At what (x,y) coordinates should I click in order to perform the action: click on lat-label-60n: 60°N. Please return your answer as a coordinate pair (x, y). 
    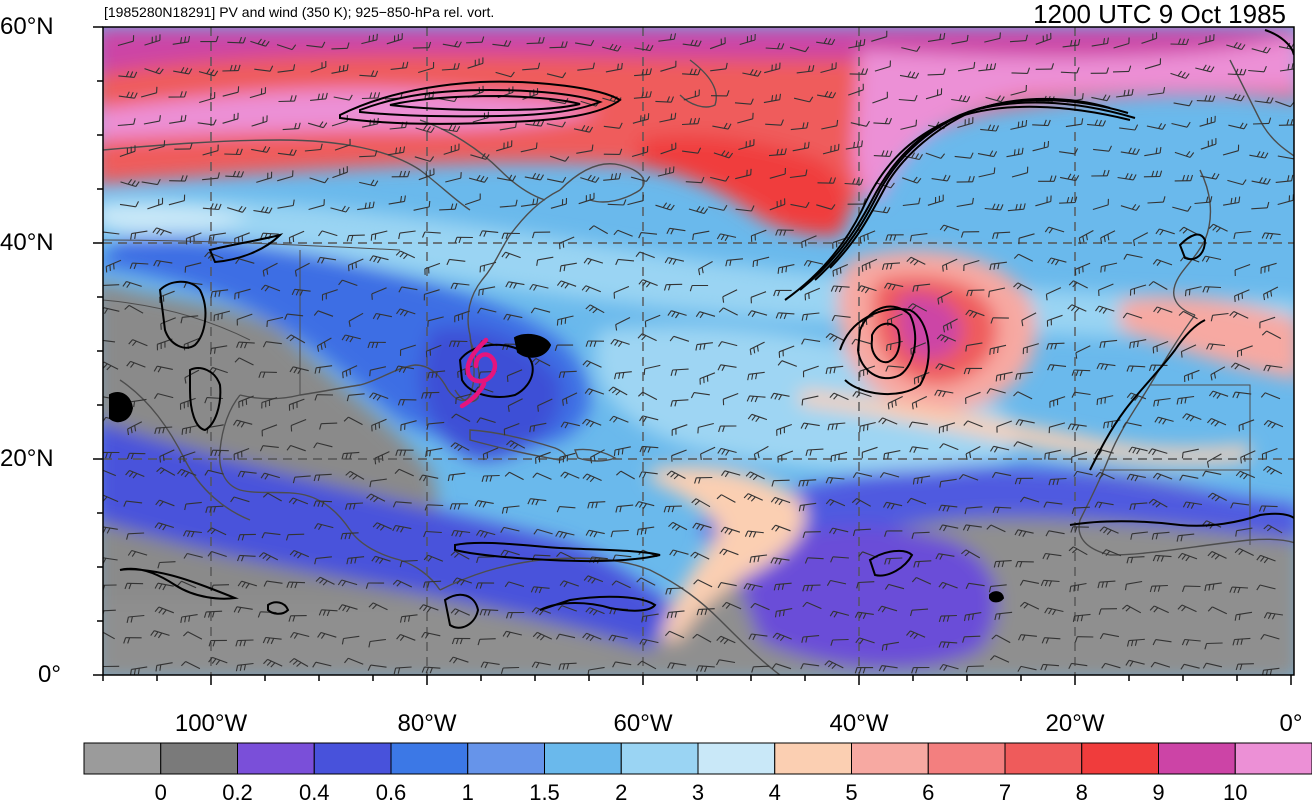
    Looking at the image, I should click on (27, 27).